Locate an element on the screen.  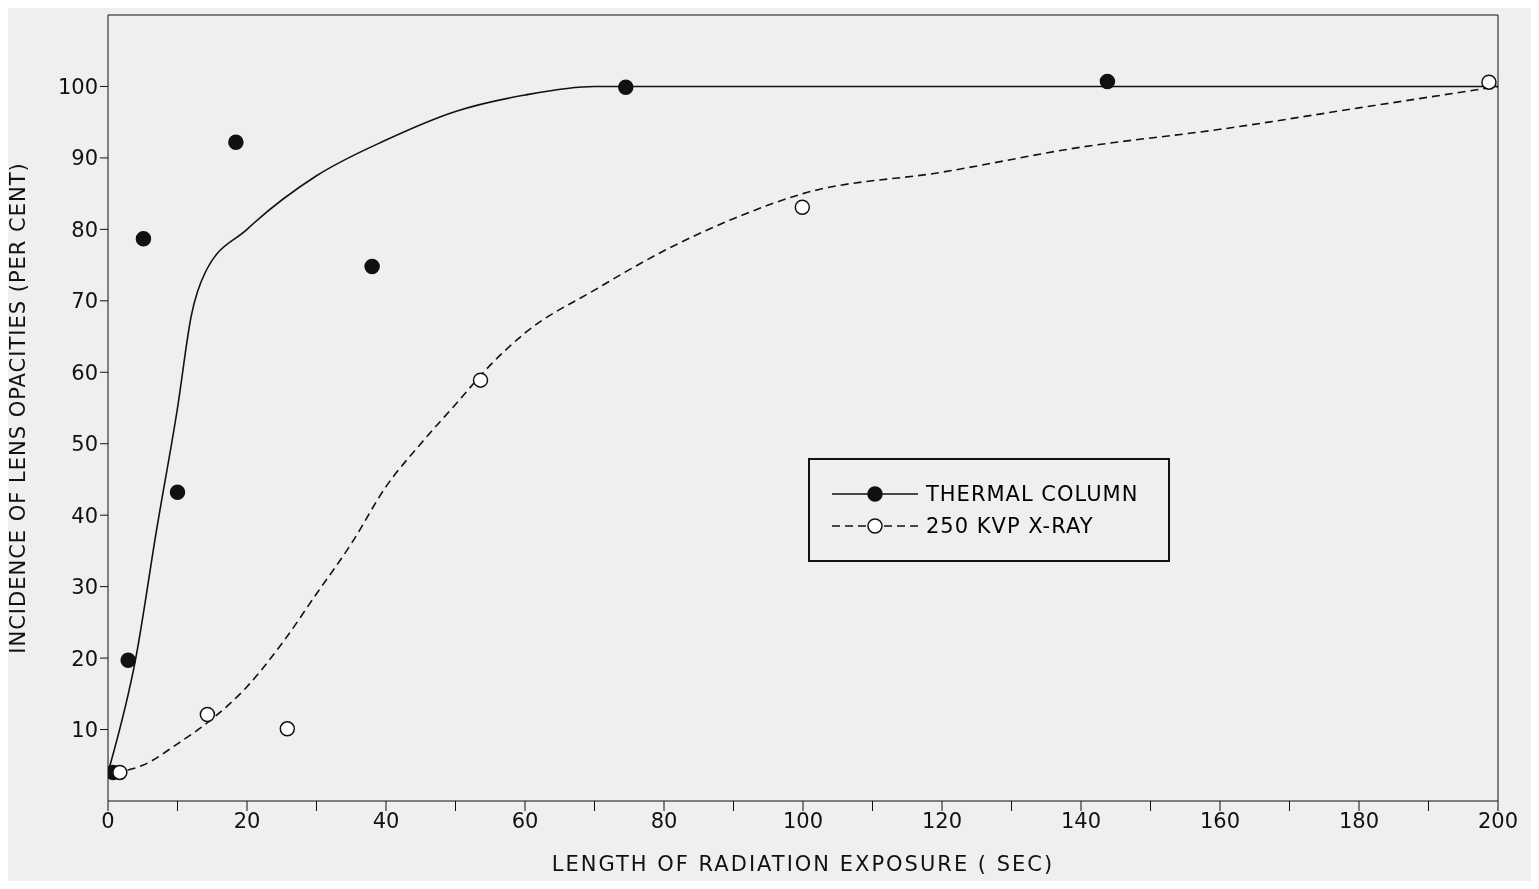
y-tick-label: 70 is located at coordinates (84, 301).